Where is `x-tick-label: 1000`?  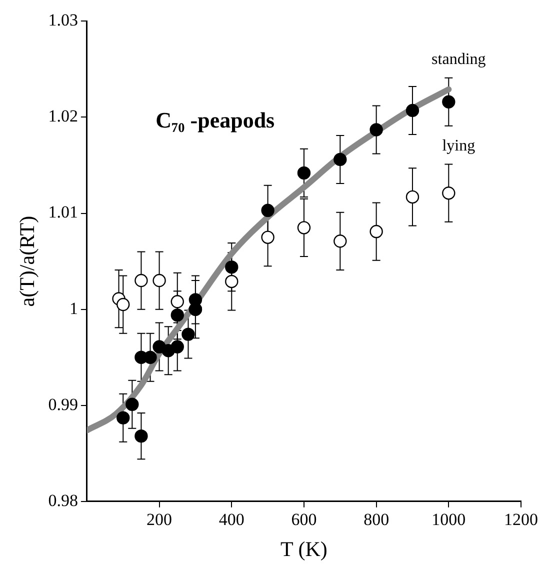
x-tick-label: 1000 is located at coordinates (449, 520).